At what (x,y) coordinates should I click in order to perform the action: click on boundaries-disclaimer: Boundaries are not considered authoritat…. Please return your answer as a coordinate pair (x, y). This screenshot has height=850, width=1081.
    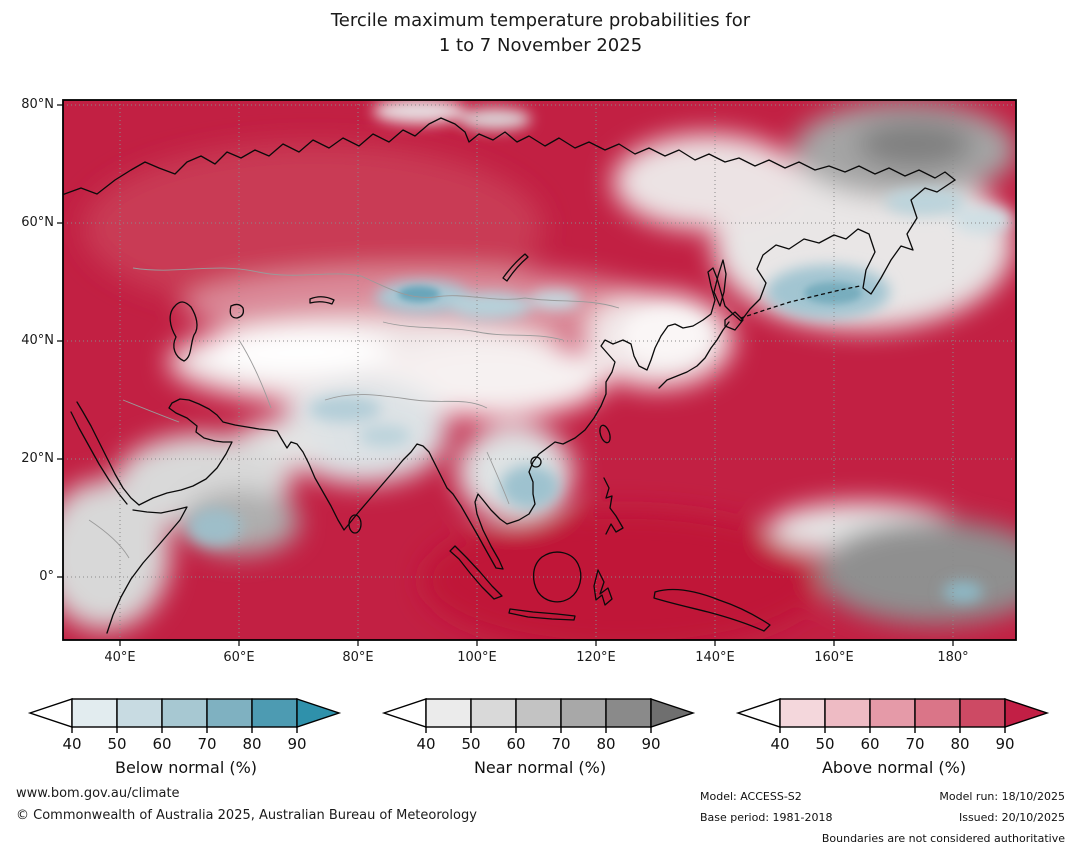
    Looking at the image, I should click on (943, 838).